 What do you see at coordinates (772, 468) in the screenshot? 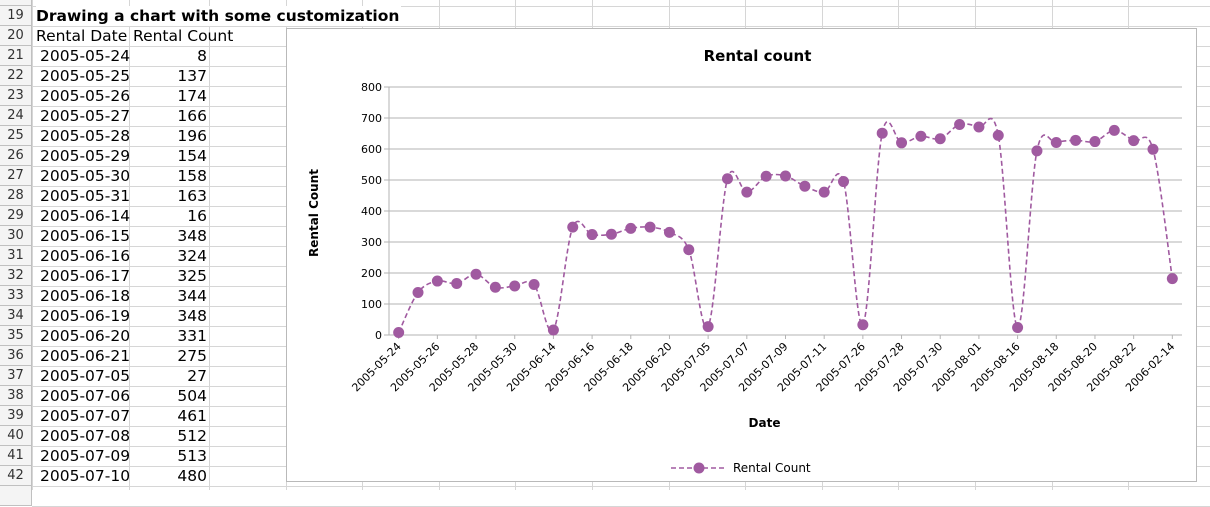
I see `legend-label: Rental Count` at bounding box center [772, 468].